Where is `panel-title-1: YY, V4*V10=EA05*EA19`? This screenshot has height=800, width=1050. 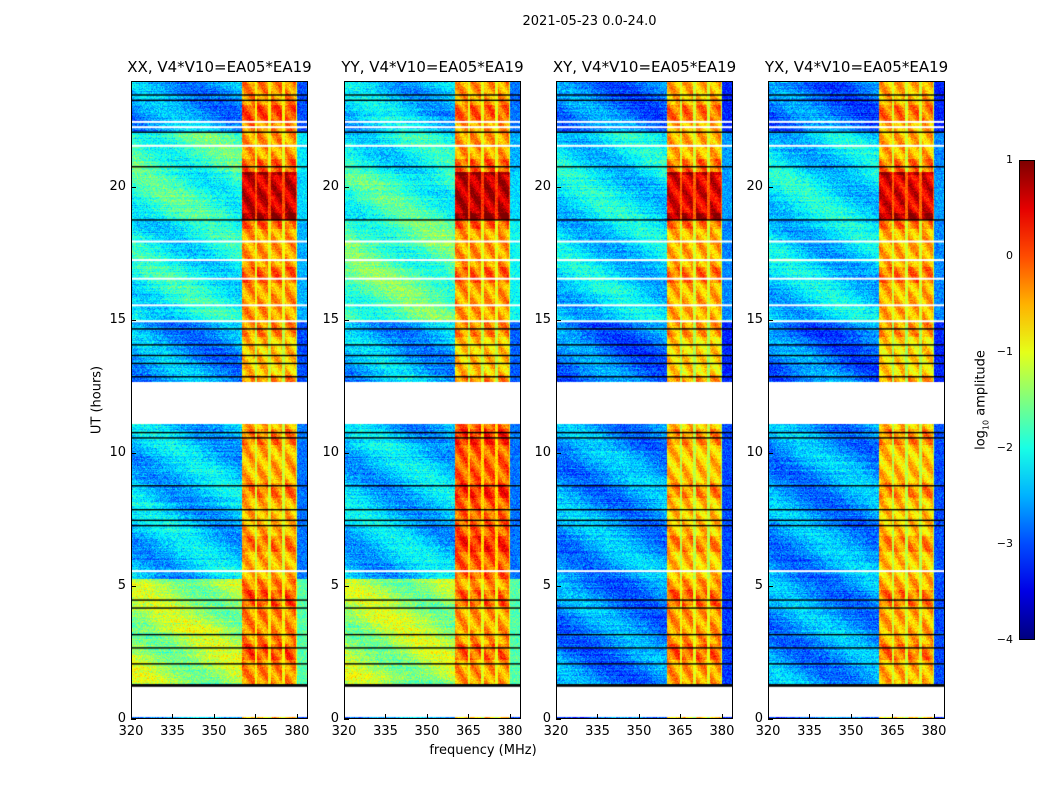 panel-title-1: YY, V4*V10=EA05*EA19 is located at coordinates (432, 67).